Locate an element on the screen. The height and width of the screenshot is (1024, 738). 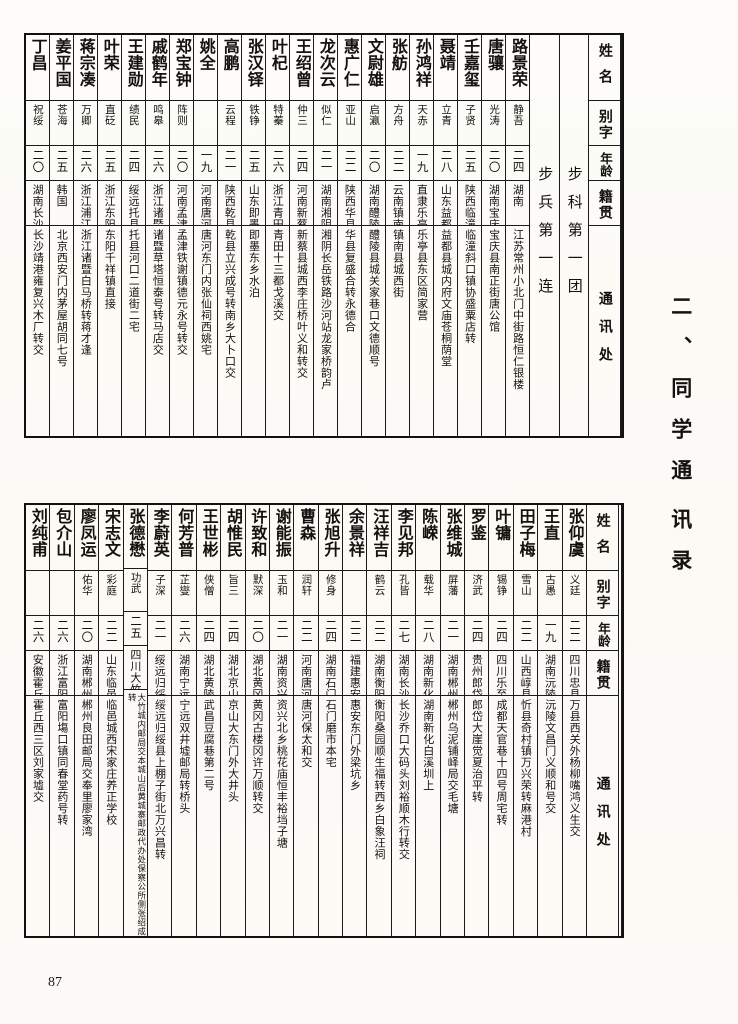
entry-address-text: 成都天官巷十四号周宅转 is located at coordinates (501, 762).